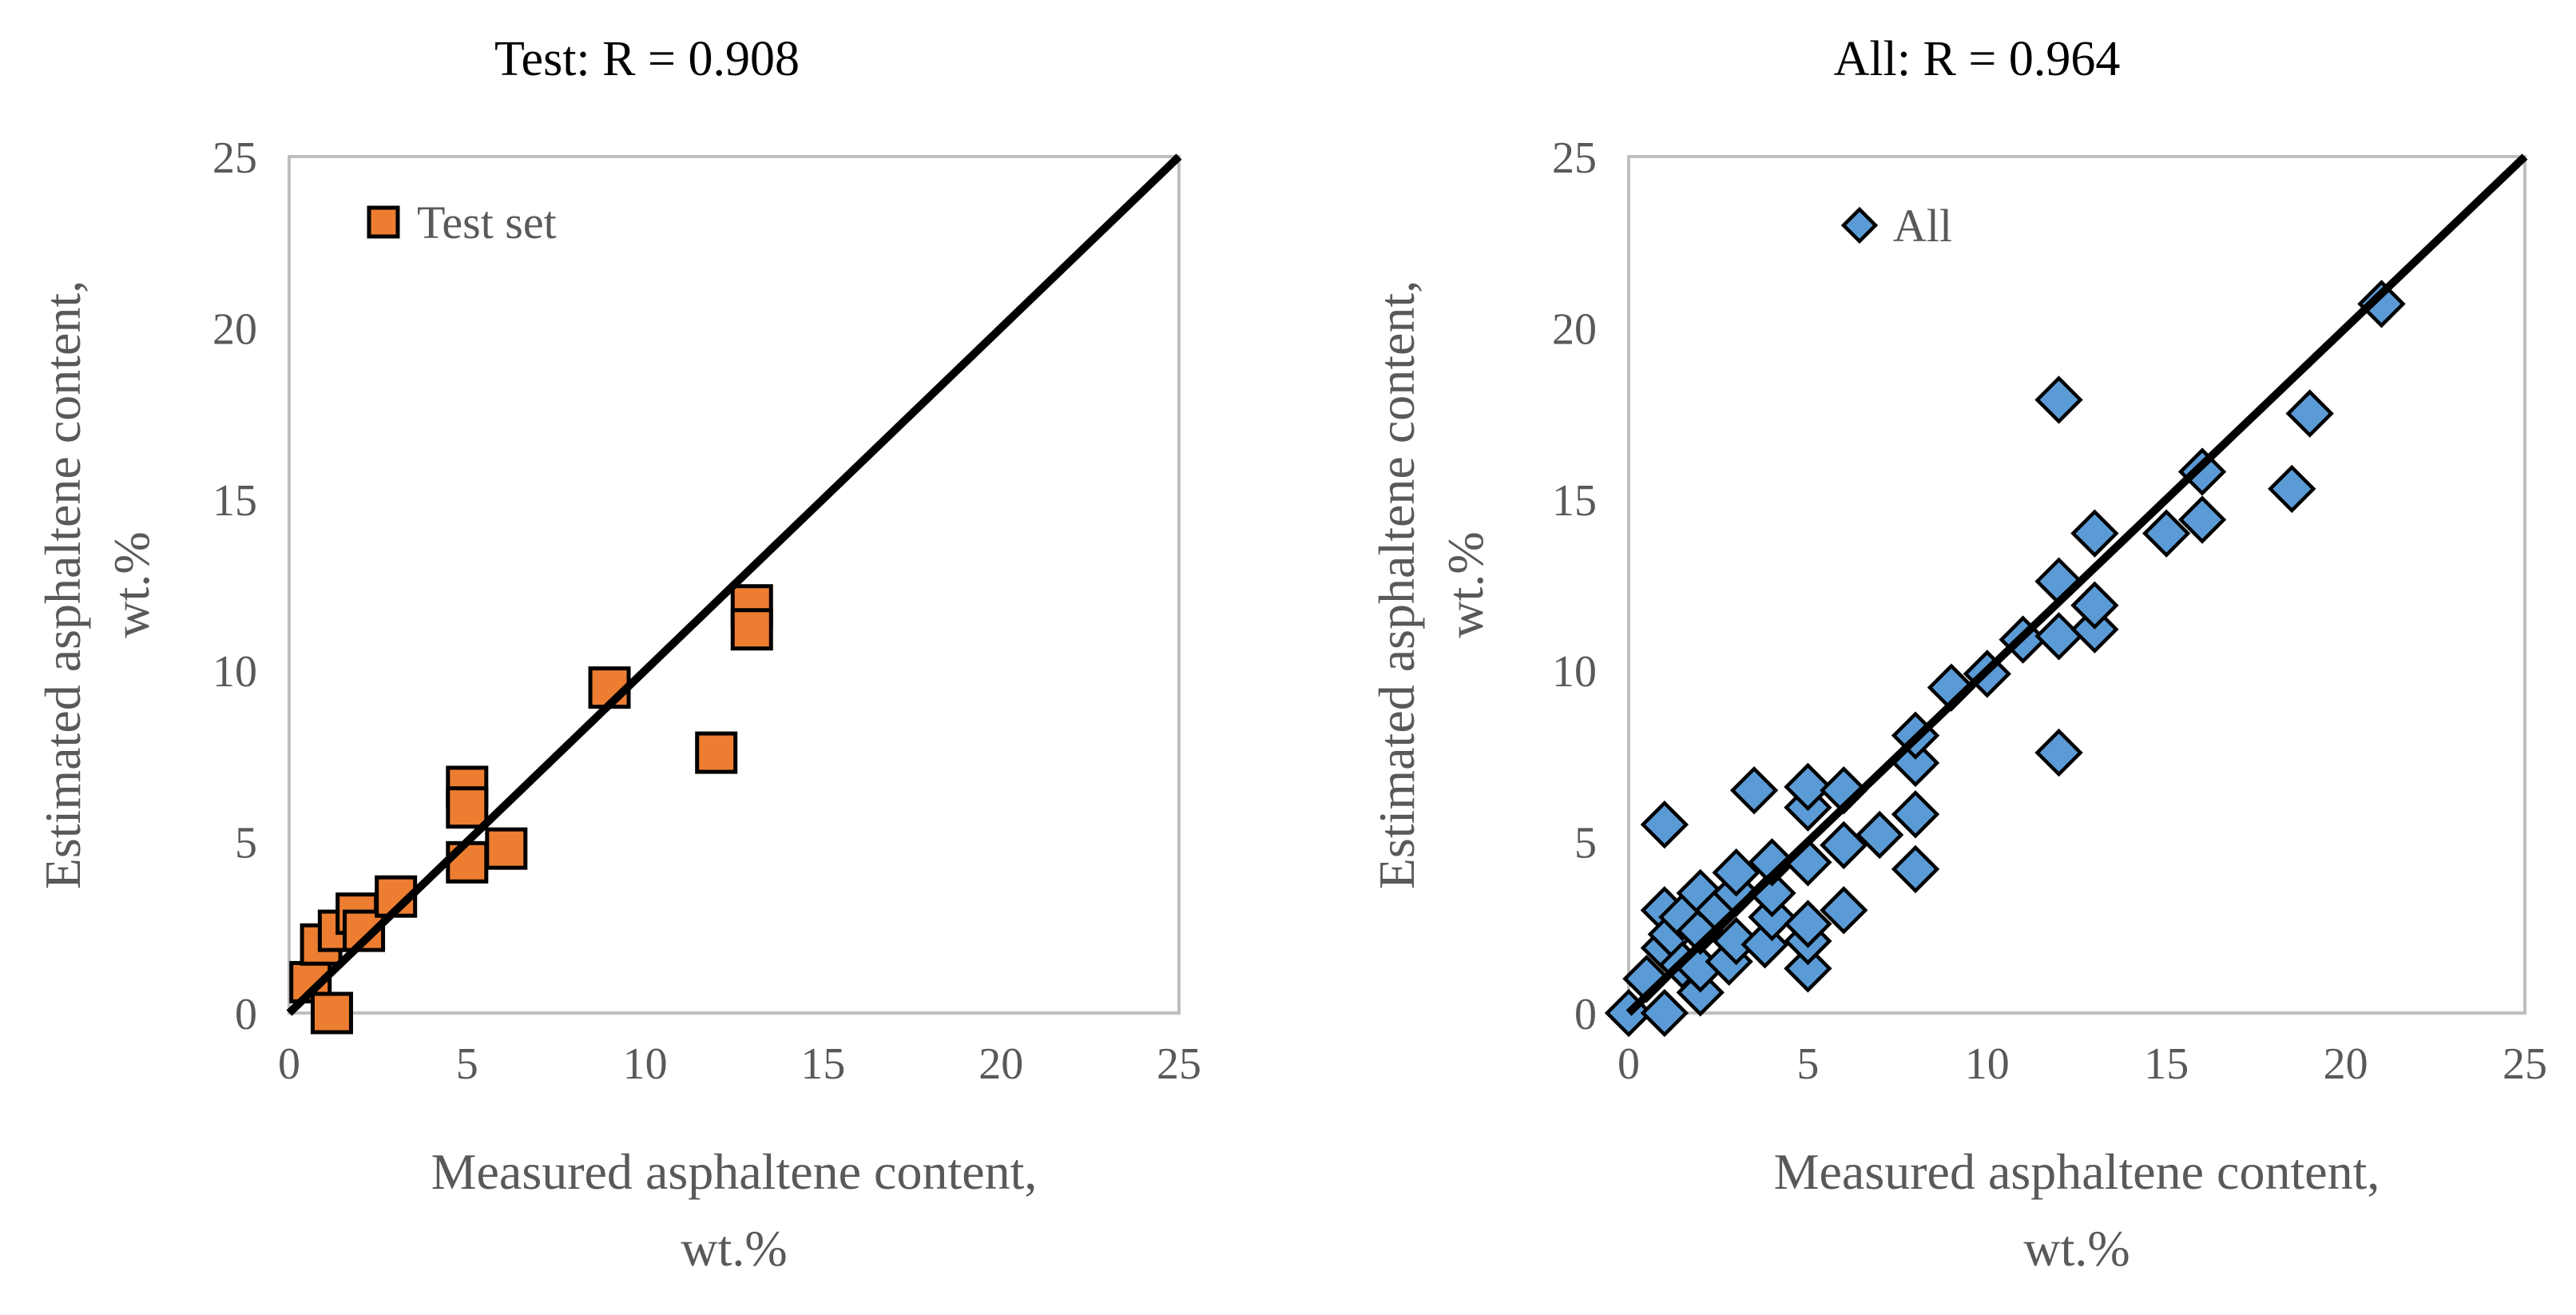 The image size is (2576, 1315). What do you see at coordinates (1977, 59) in the screenshot?
I see `chart-title: All: R = 0.964` at bounding box center [1977, 59].